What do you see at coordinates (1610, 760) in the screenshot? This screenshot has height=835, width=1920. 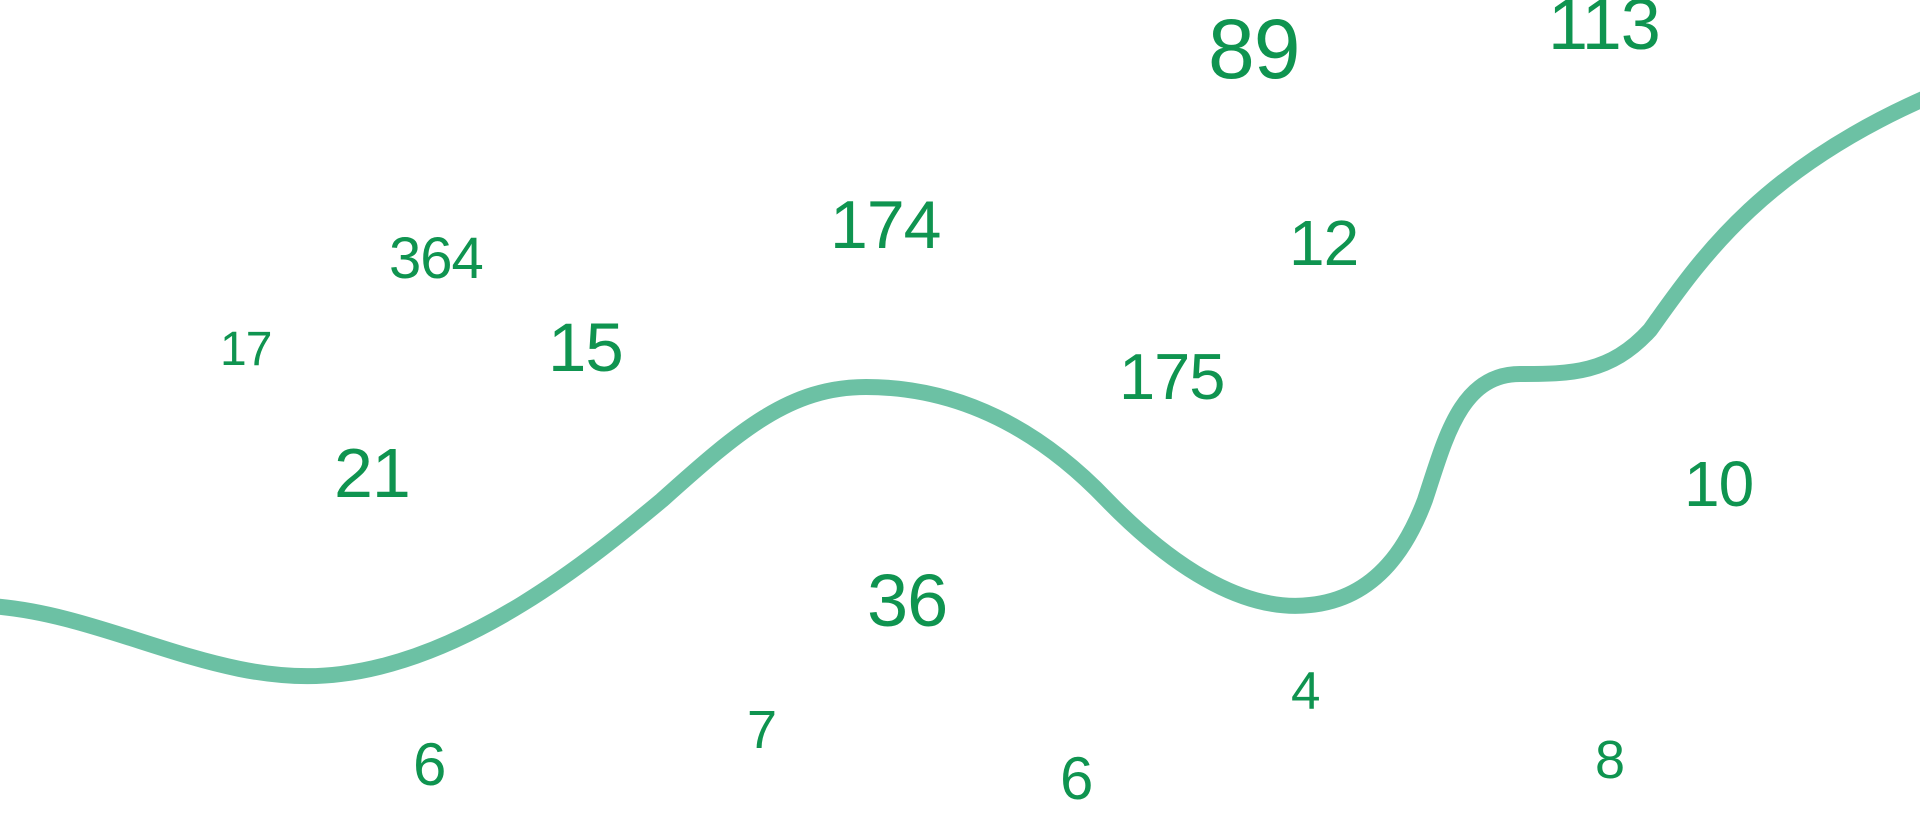 I see `number-label: 8` at bounding box center [1610, 760].